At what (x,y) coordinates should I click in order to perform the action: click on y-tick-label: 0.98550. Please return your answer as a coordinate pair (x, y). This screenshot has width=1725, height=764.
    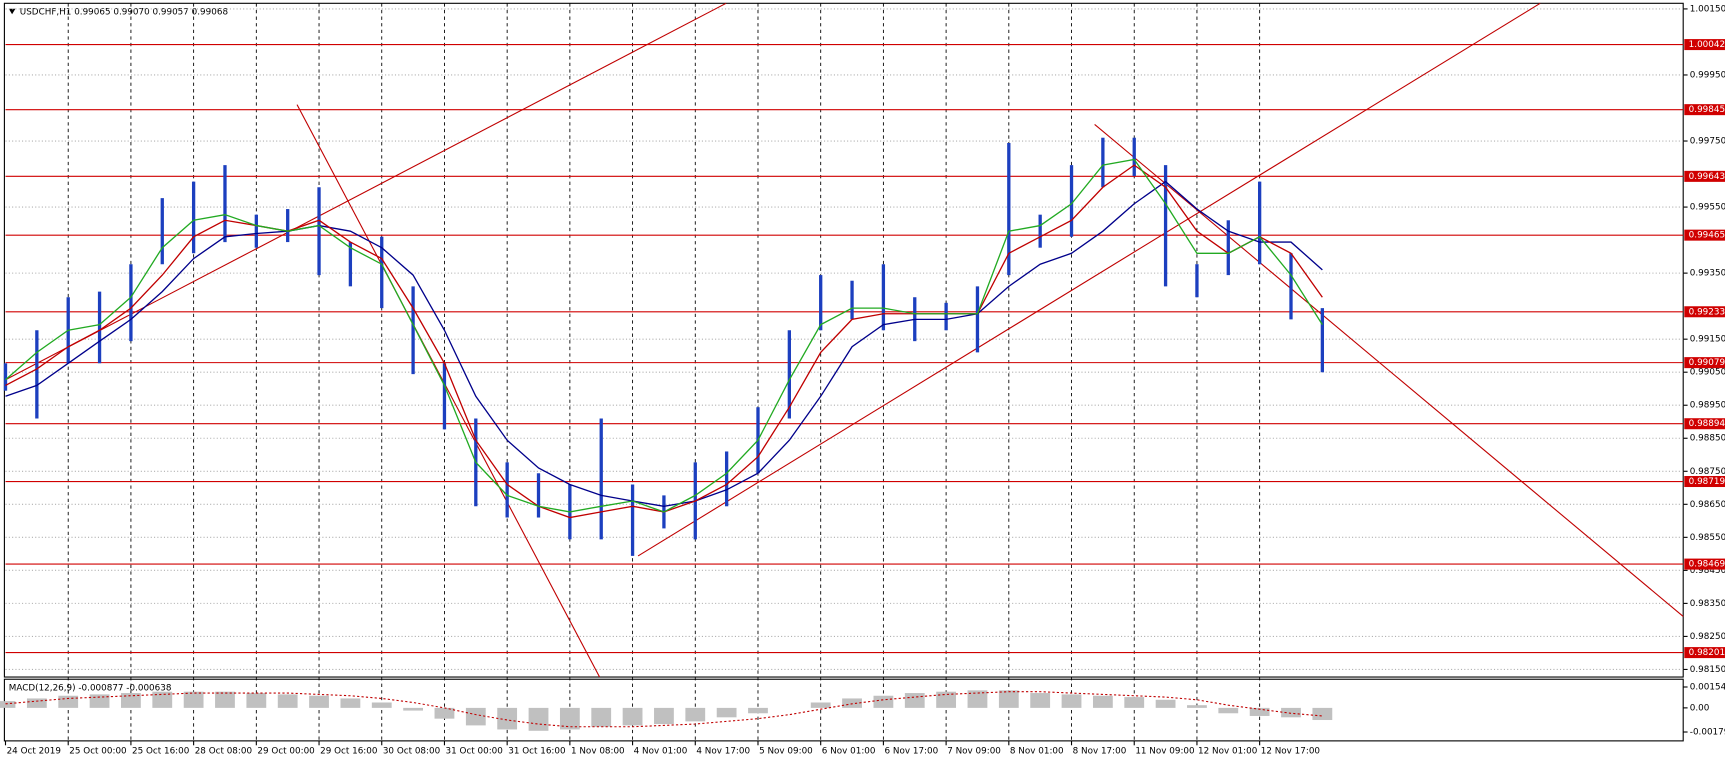
    Looking at the image, I should click on (1707, 538).